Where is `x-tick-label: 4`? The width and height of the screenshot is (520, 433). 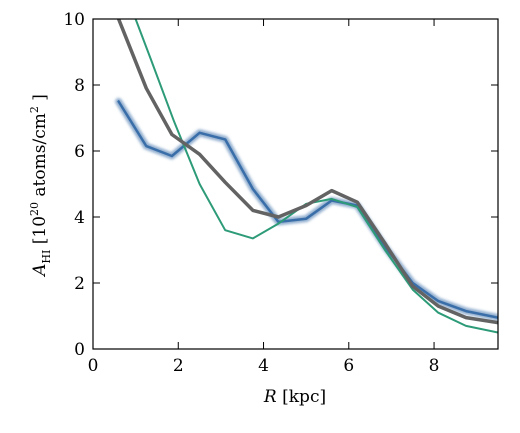 x-tick-label: 4 is located at coordinates (263, 366).